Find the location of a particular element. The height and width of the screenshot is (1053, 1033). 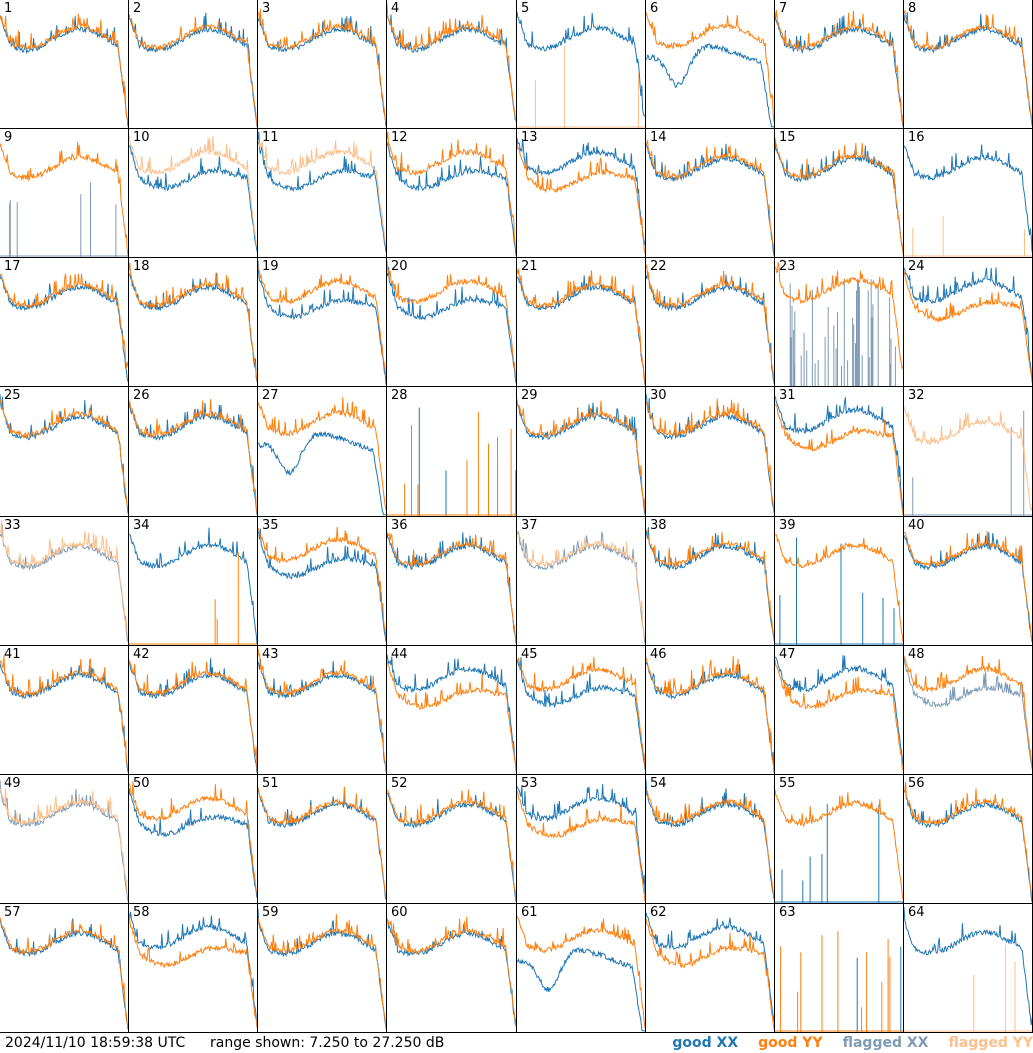

panel-35: 35 is located at coordinates (322, 581).